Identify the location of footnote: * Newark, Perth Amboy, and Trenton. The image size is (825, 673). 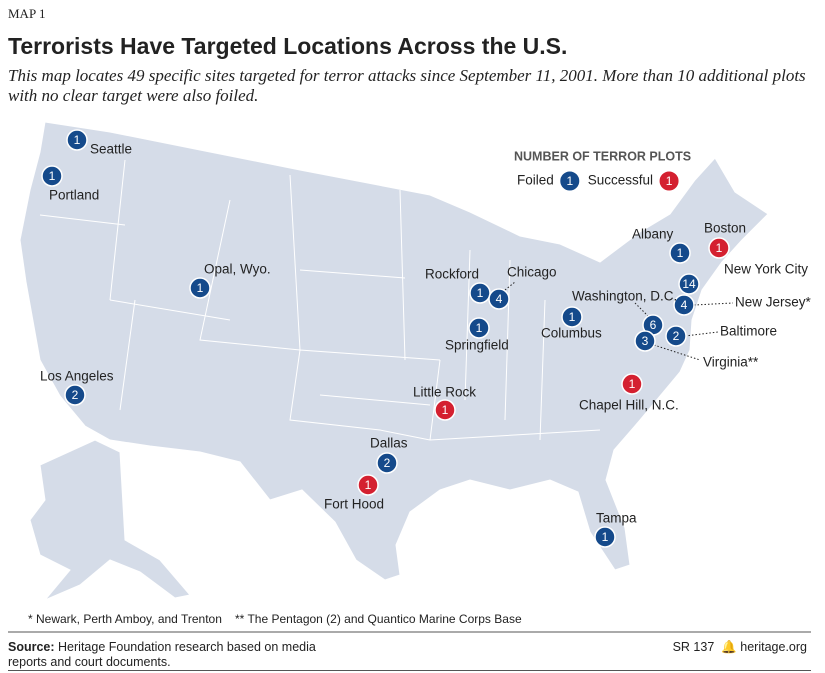
(125, 619).